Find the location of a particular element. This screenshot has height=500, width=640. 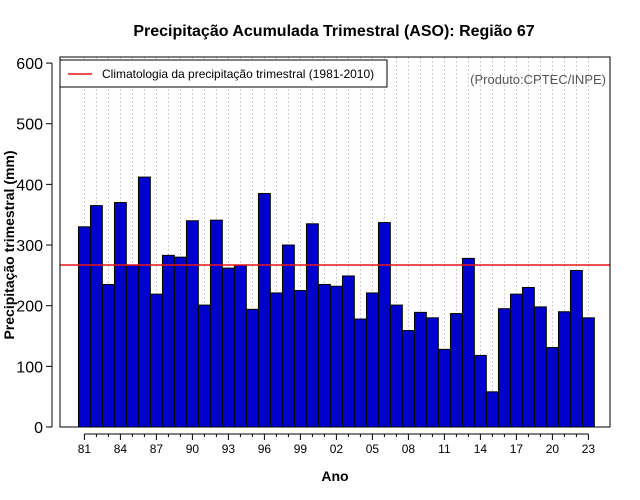

bar-2017 is located at coordinates (516, 360).